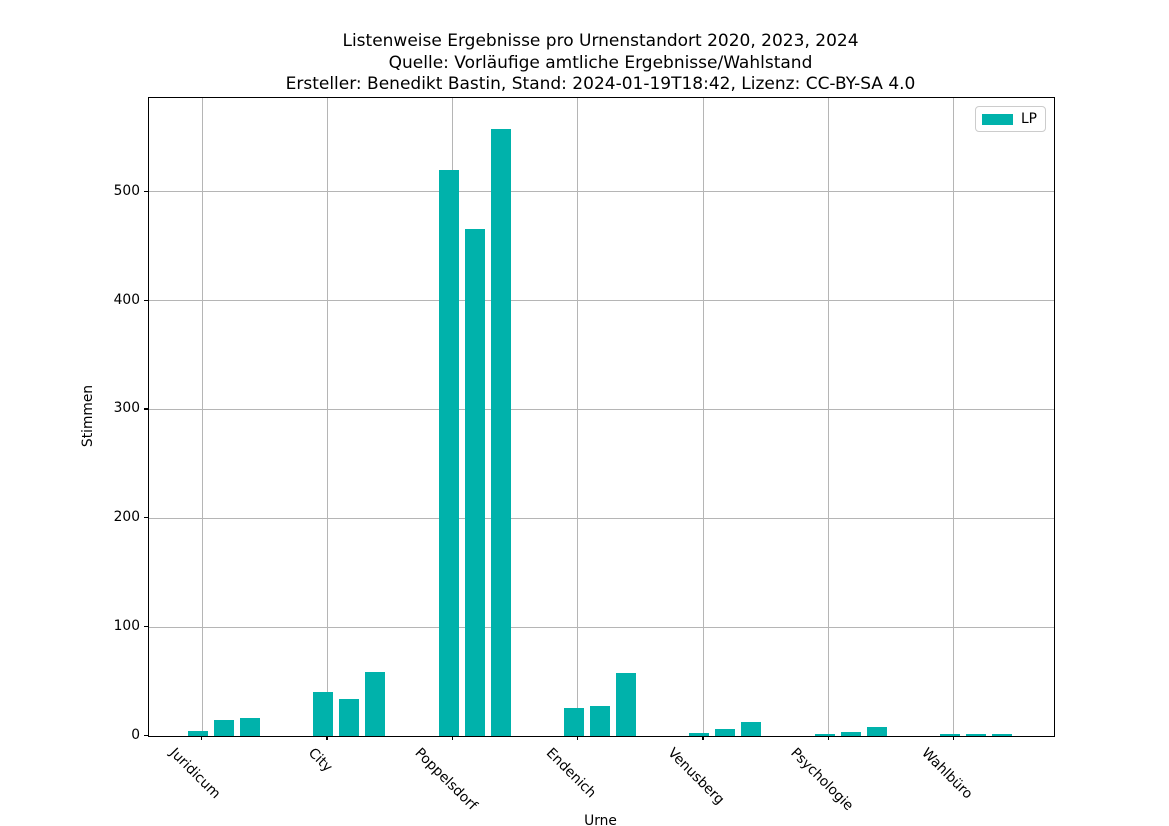 This screenshot has height=826, width=1169. I want to click on bar-Psychologie-2020, so click(824, 734).